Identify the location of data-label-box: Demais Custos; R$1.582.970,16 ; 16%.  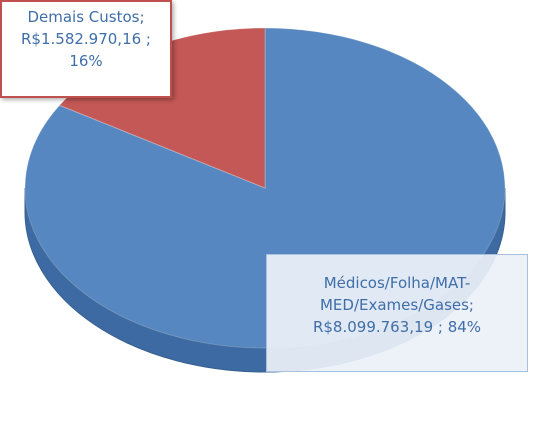
(86, 49).